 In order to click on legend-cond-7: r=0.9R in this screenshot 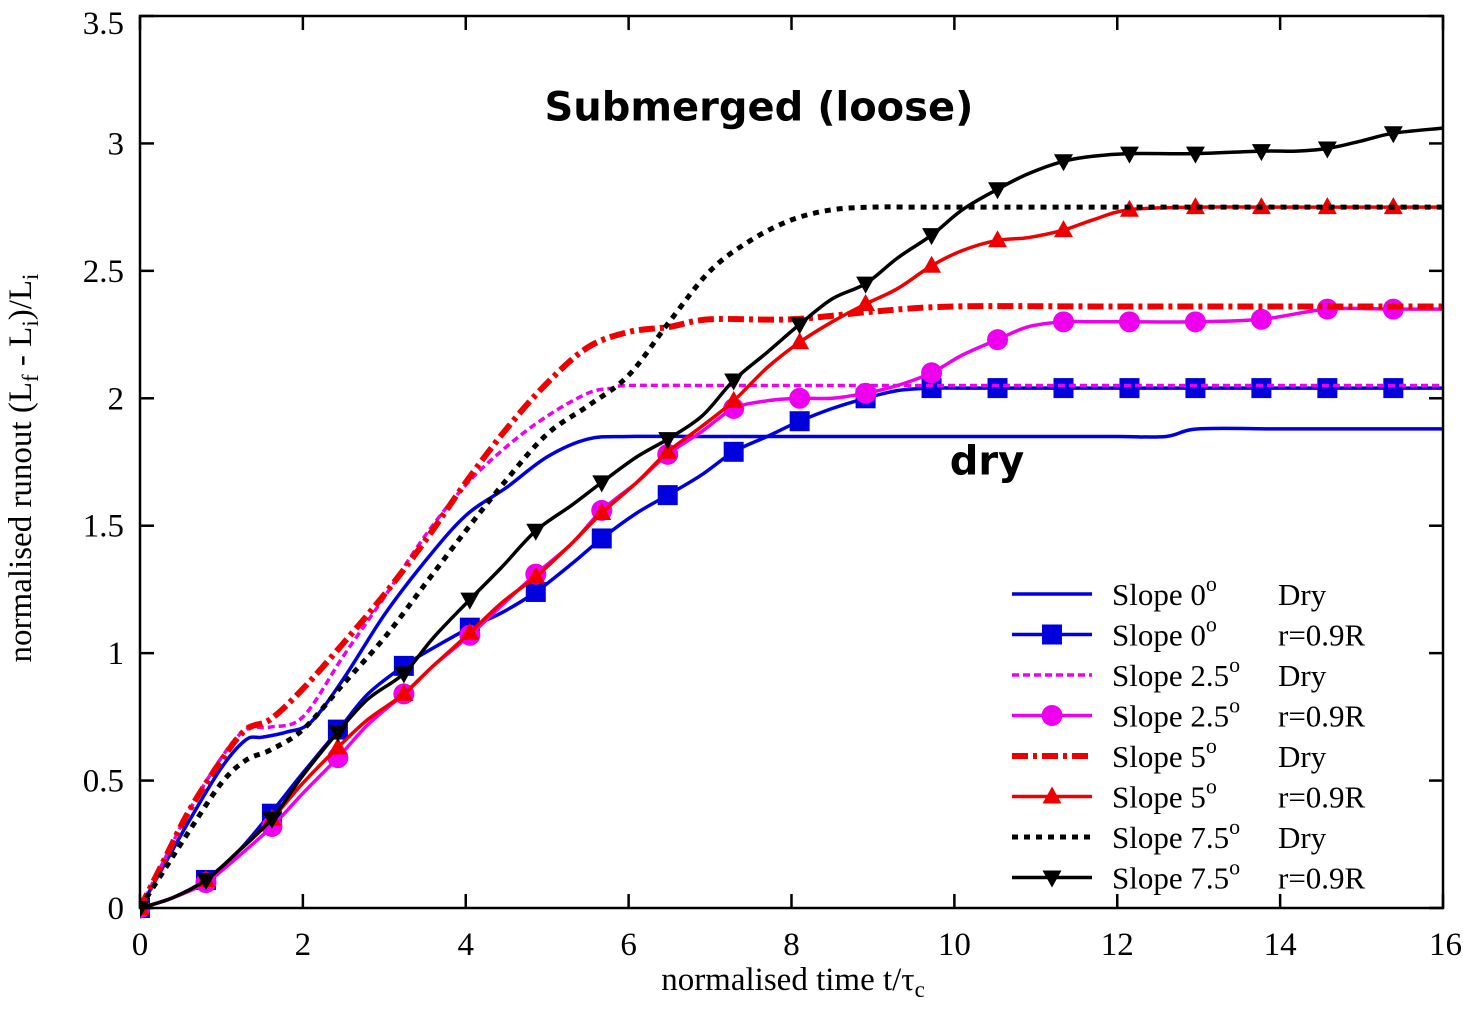, I will do `click(1322, 878)`.